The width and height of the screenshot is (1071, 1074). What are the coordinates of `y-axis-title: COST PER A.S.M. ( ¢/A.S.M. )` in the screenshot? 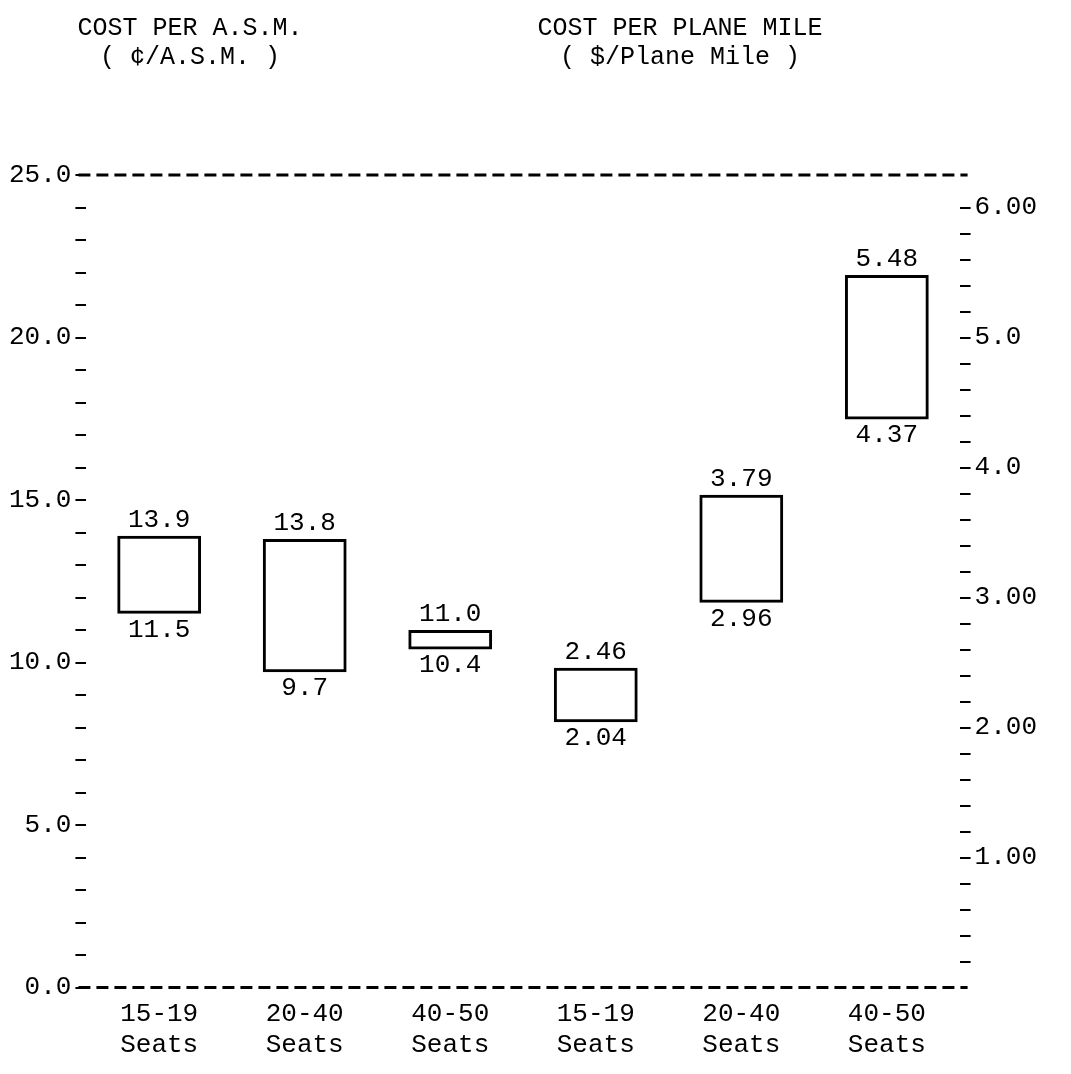 It's located at (190, 43).